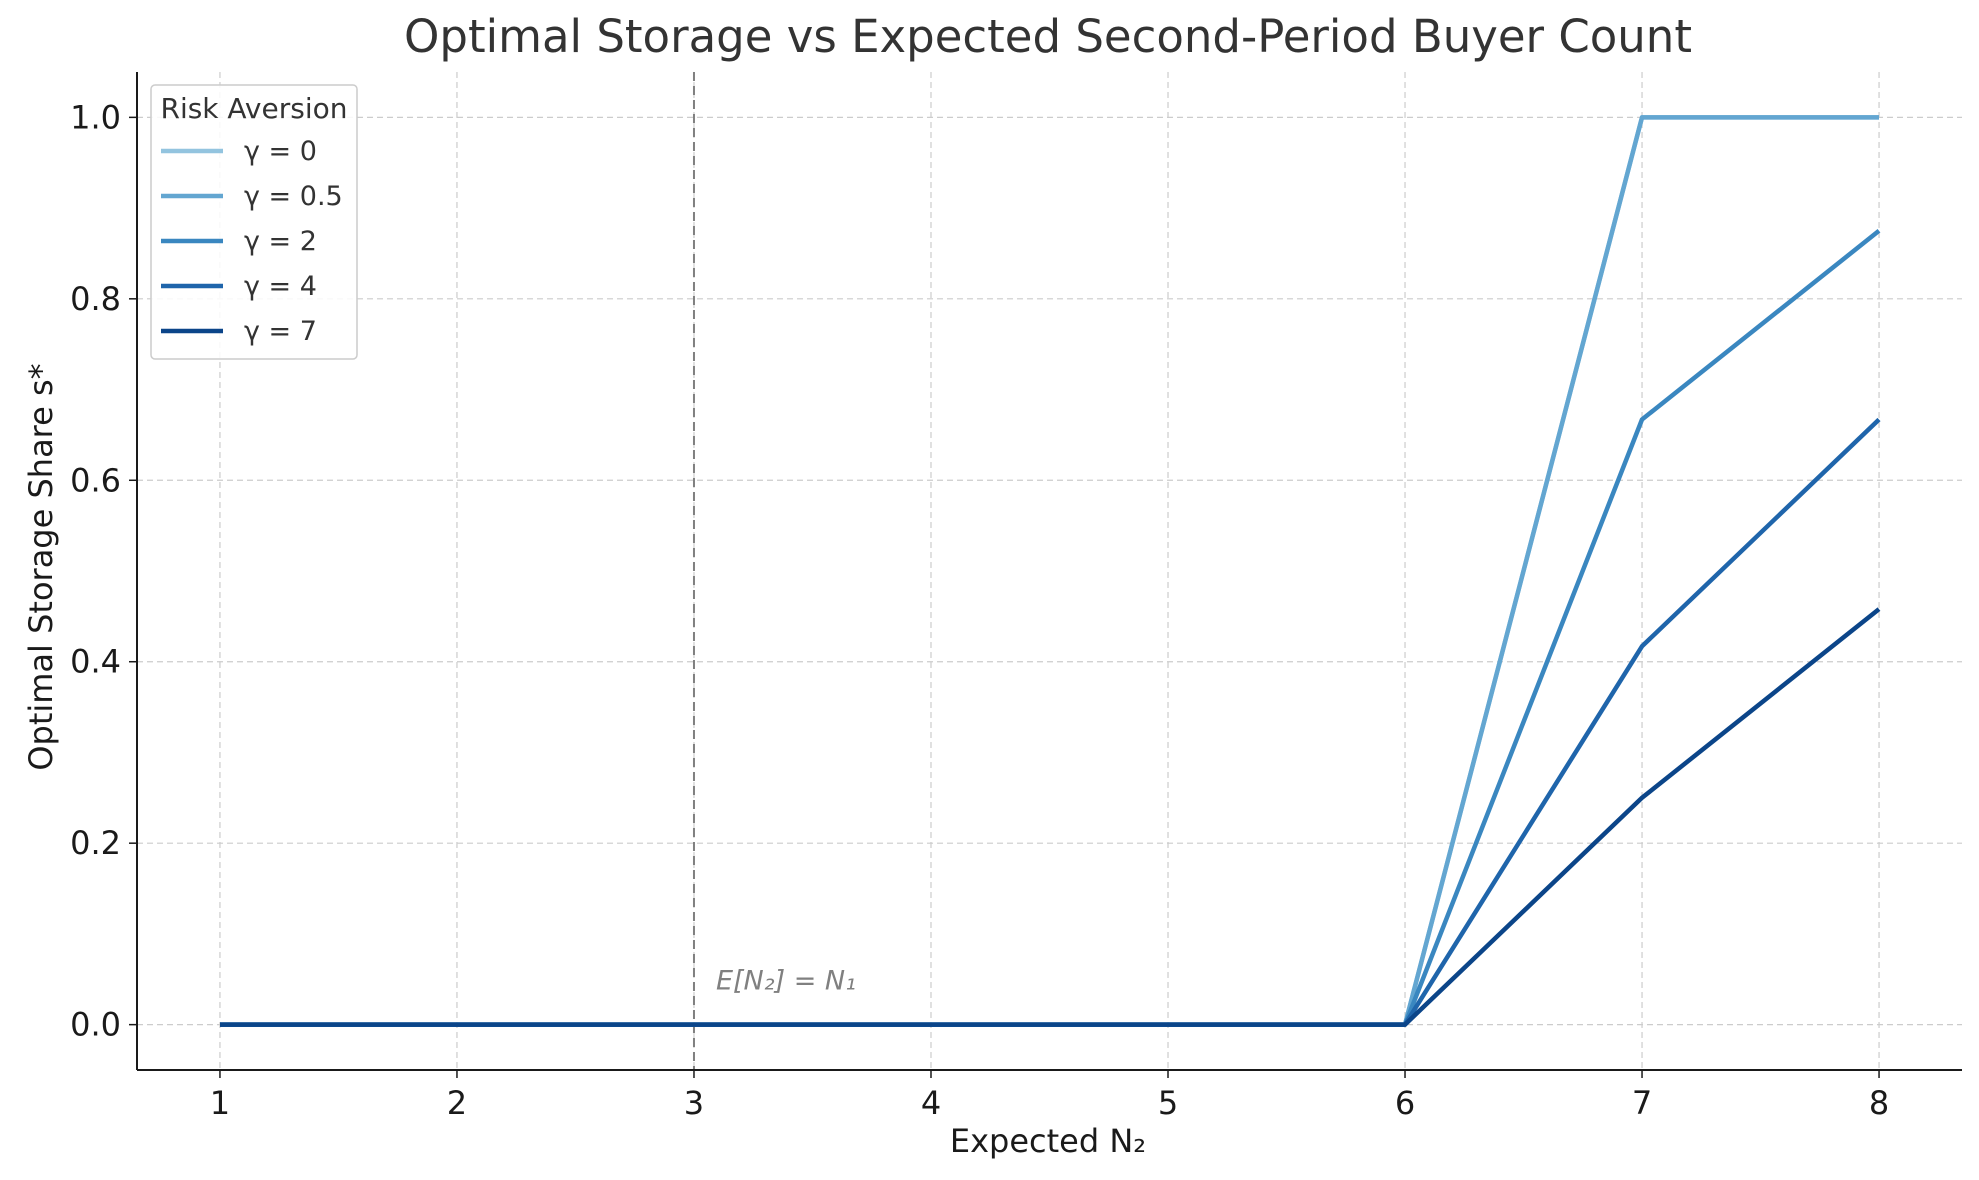  Describe the element at coordinates (253, 108) in the screenshot. I see `legend-title: Risk Aversion` at that location.